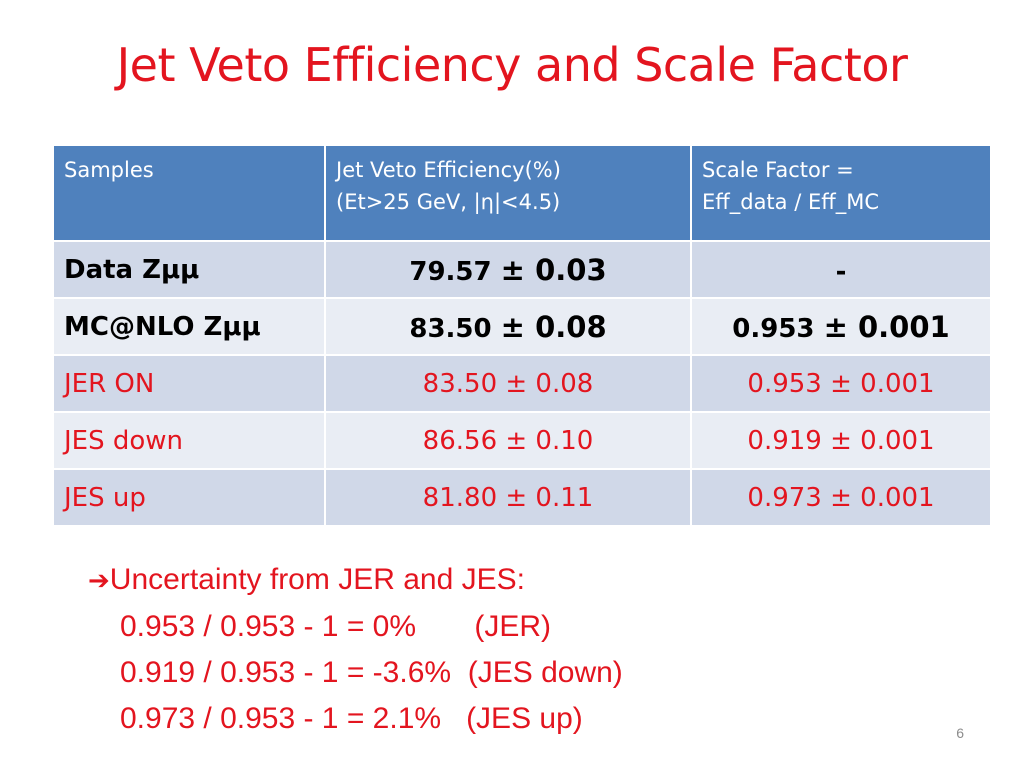 The height and width of the screenshot is (768, 1024). I want to click on header-scale-factor-line1: Scale Factor =, so click(778, 170).